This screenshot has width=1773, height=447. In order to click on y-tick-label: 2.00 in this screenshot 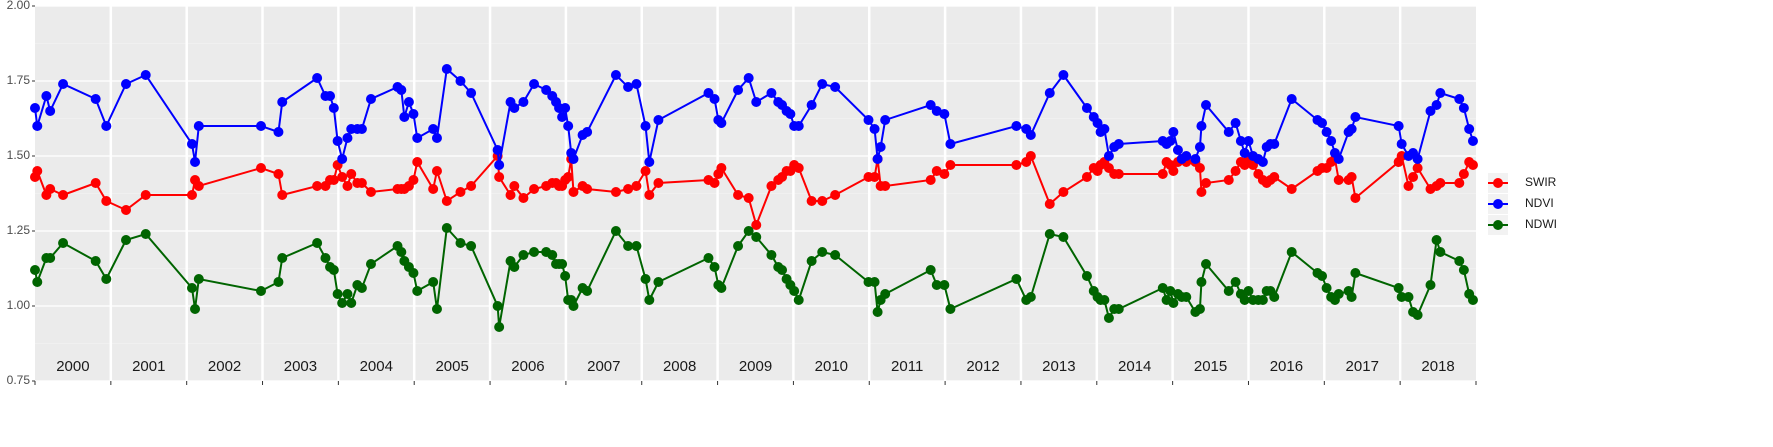, I will do `click(19, 6)`.